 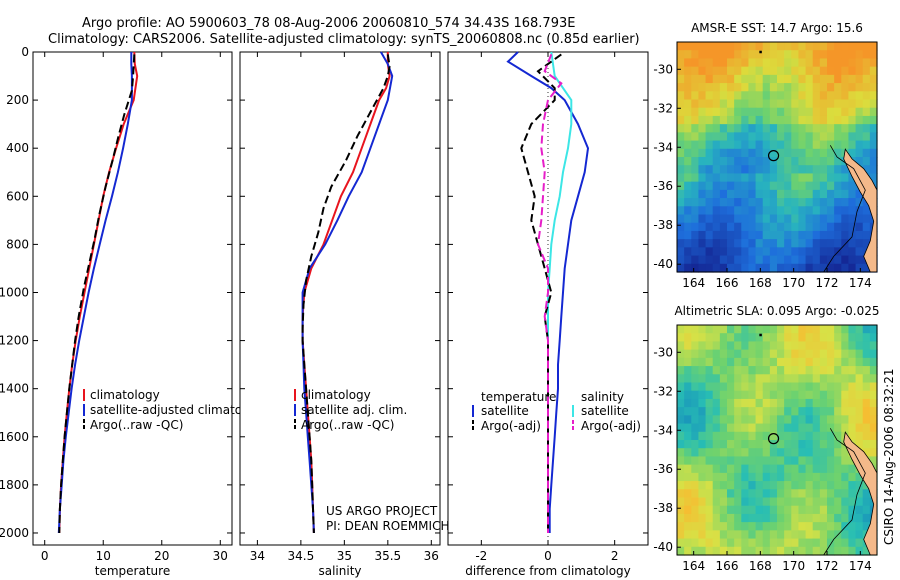 I want to click on sla-lat-tick-label: -34, so click(x=663, y=430).